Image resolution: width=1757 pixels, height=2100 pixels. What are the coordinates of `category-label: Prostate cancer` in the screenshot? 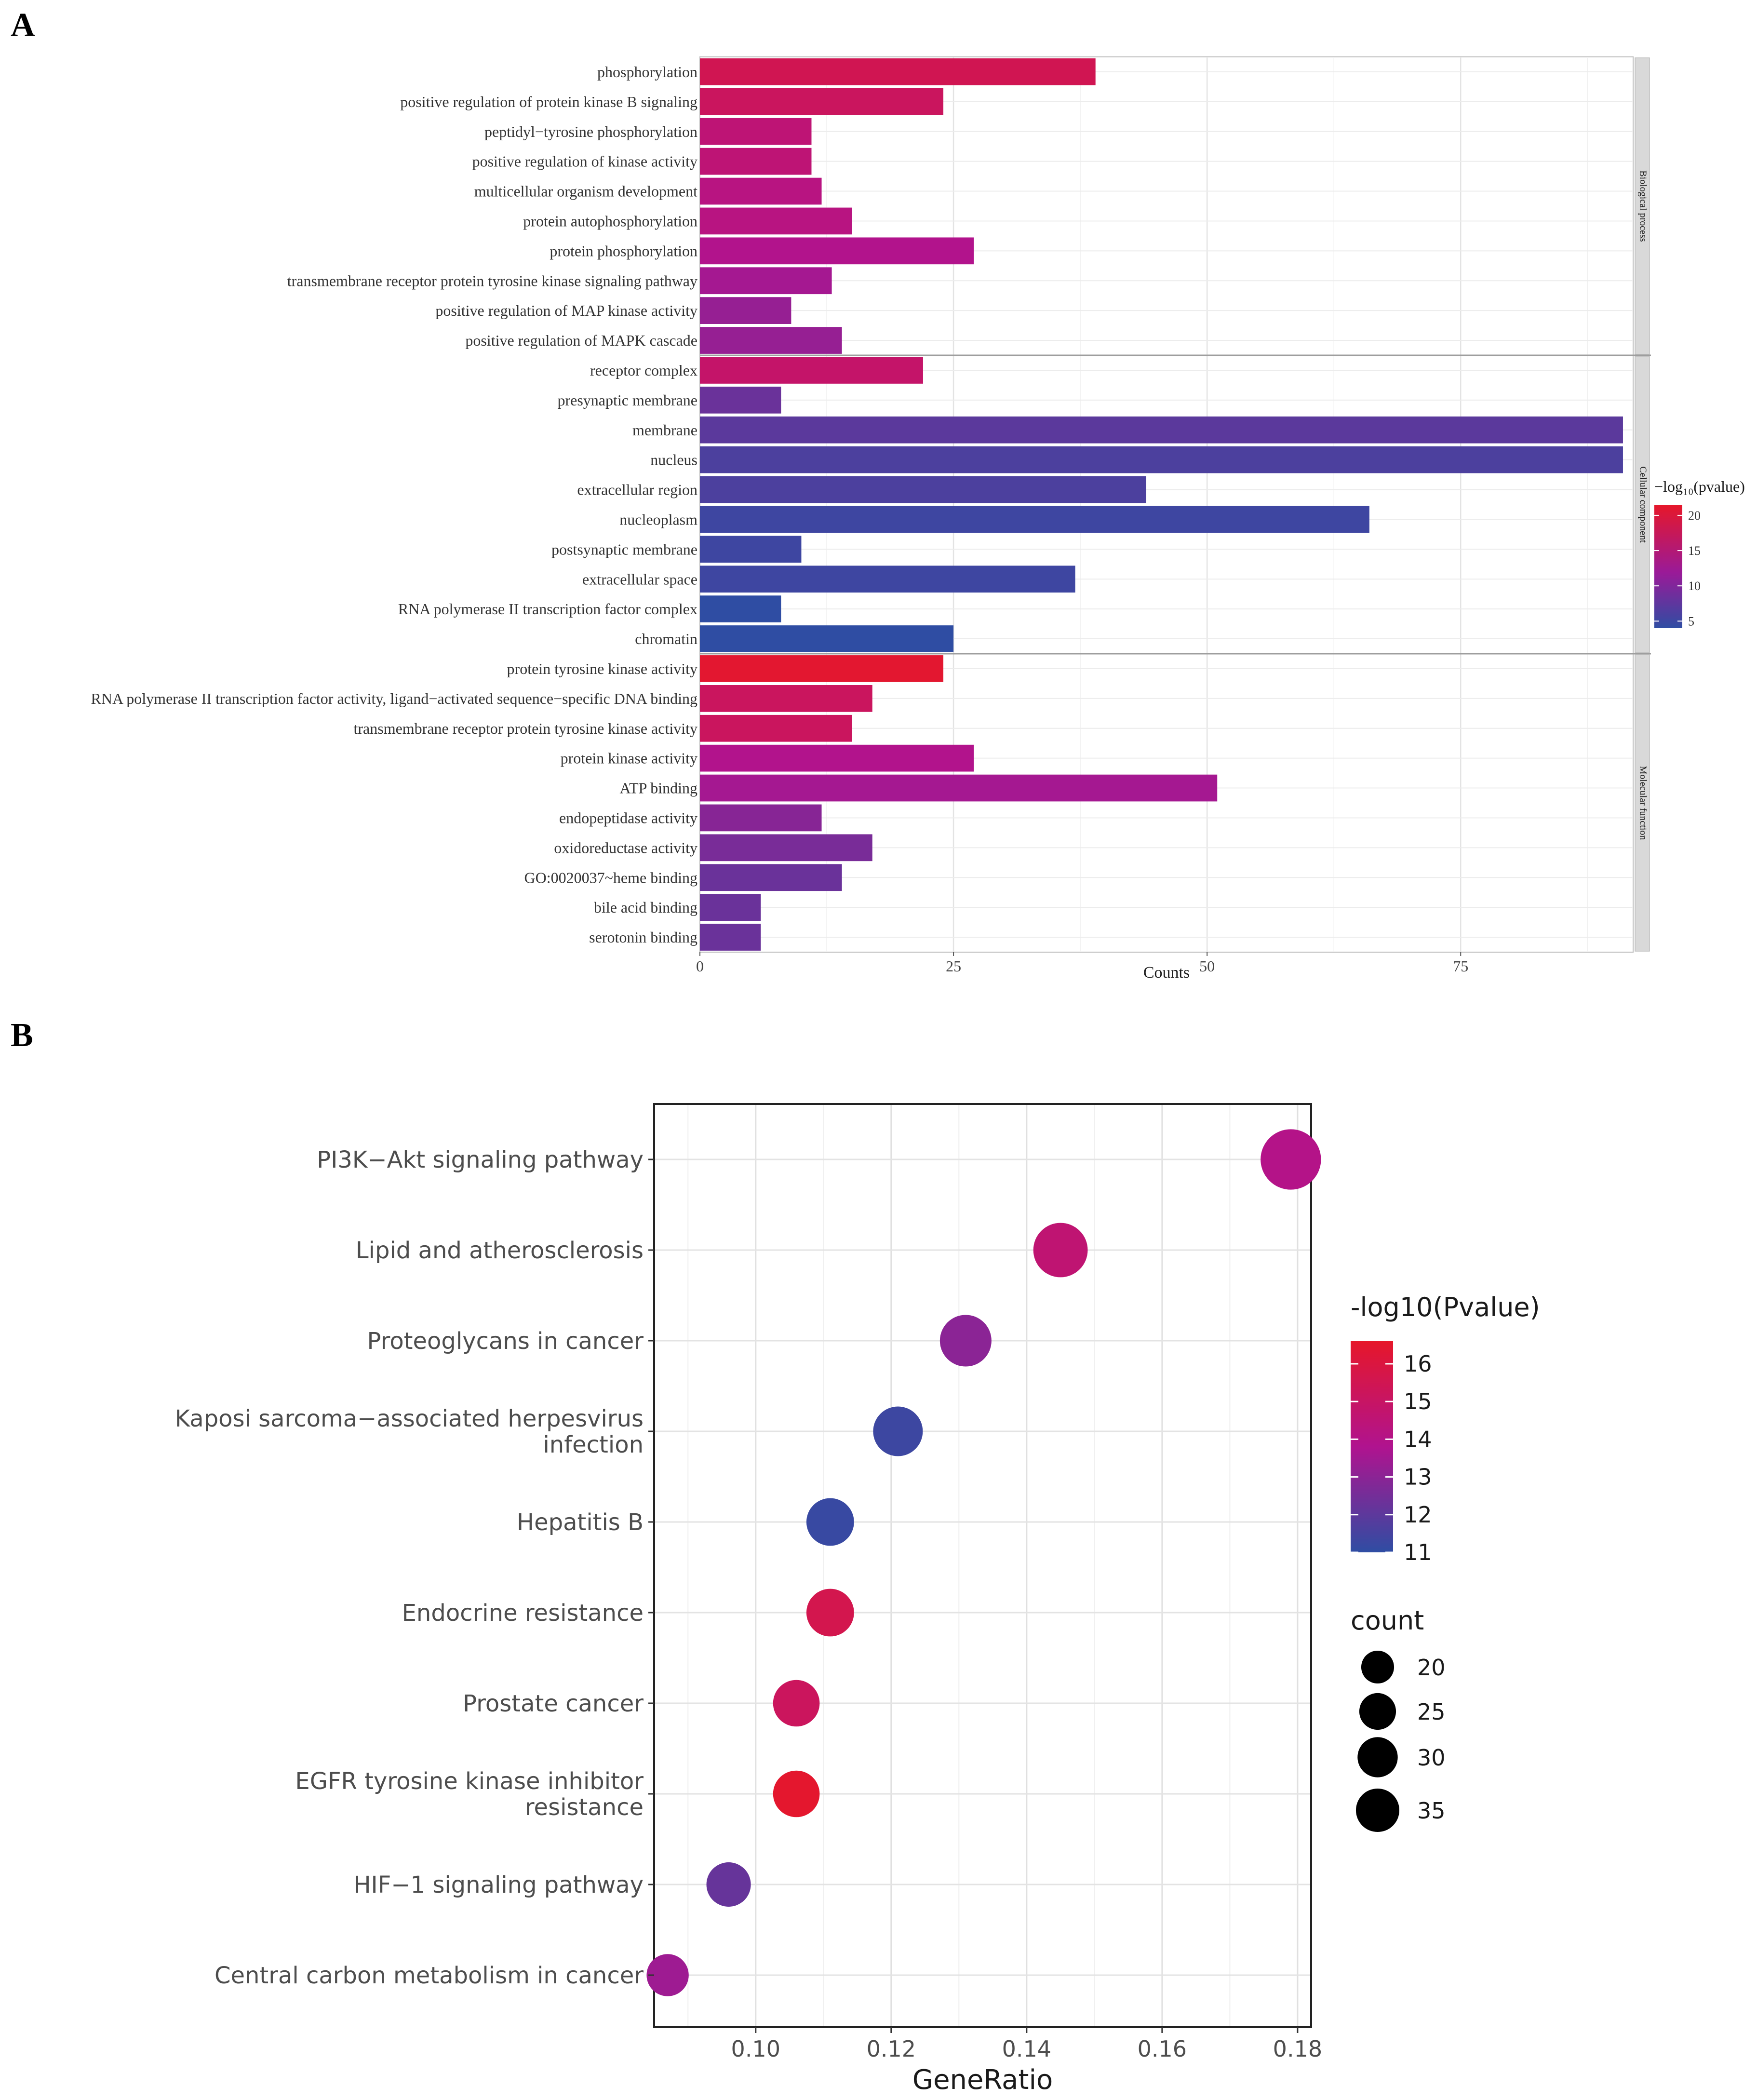 It's located at (553, 1703).